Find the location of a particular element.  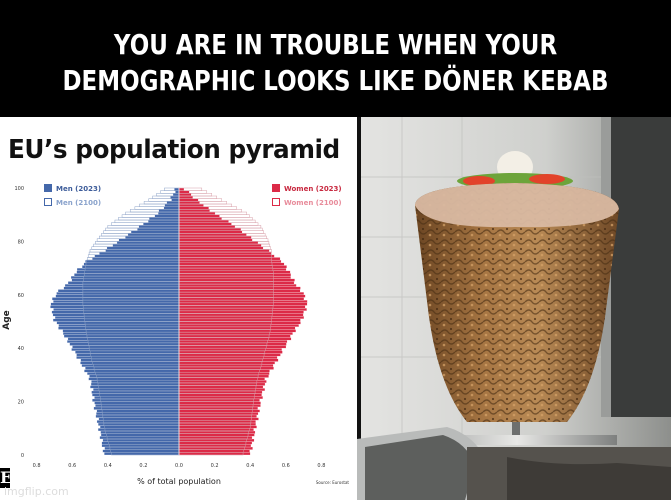

x-tick-label: 0.6 is located at coordinates (286, 466).